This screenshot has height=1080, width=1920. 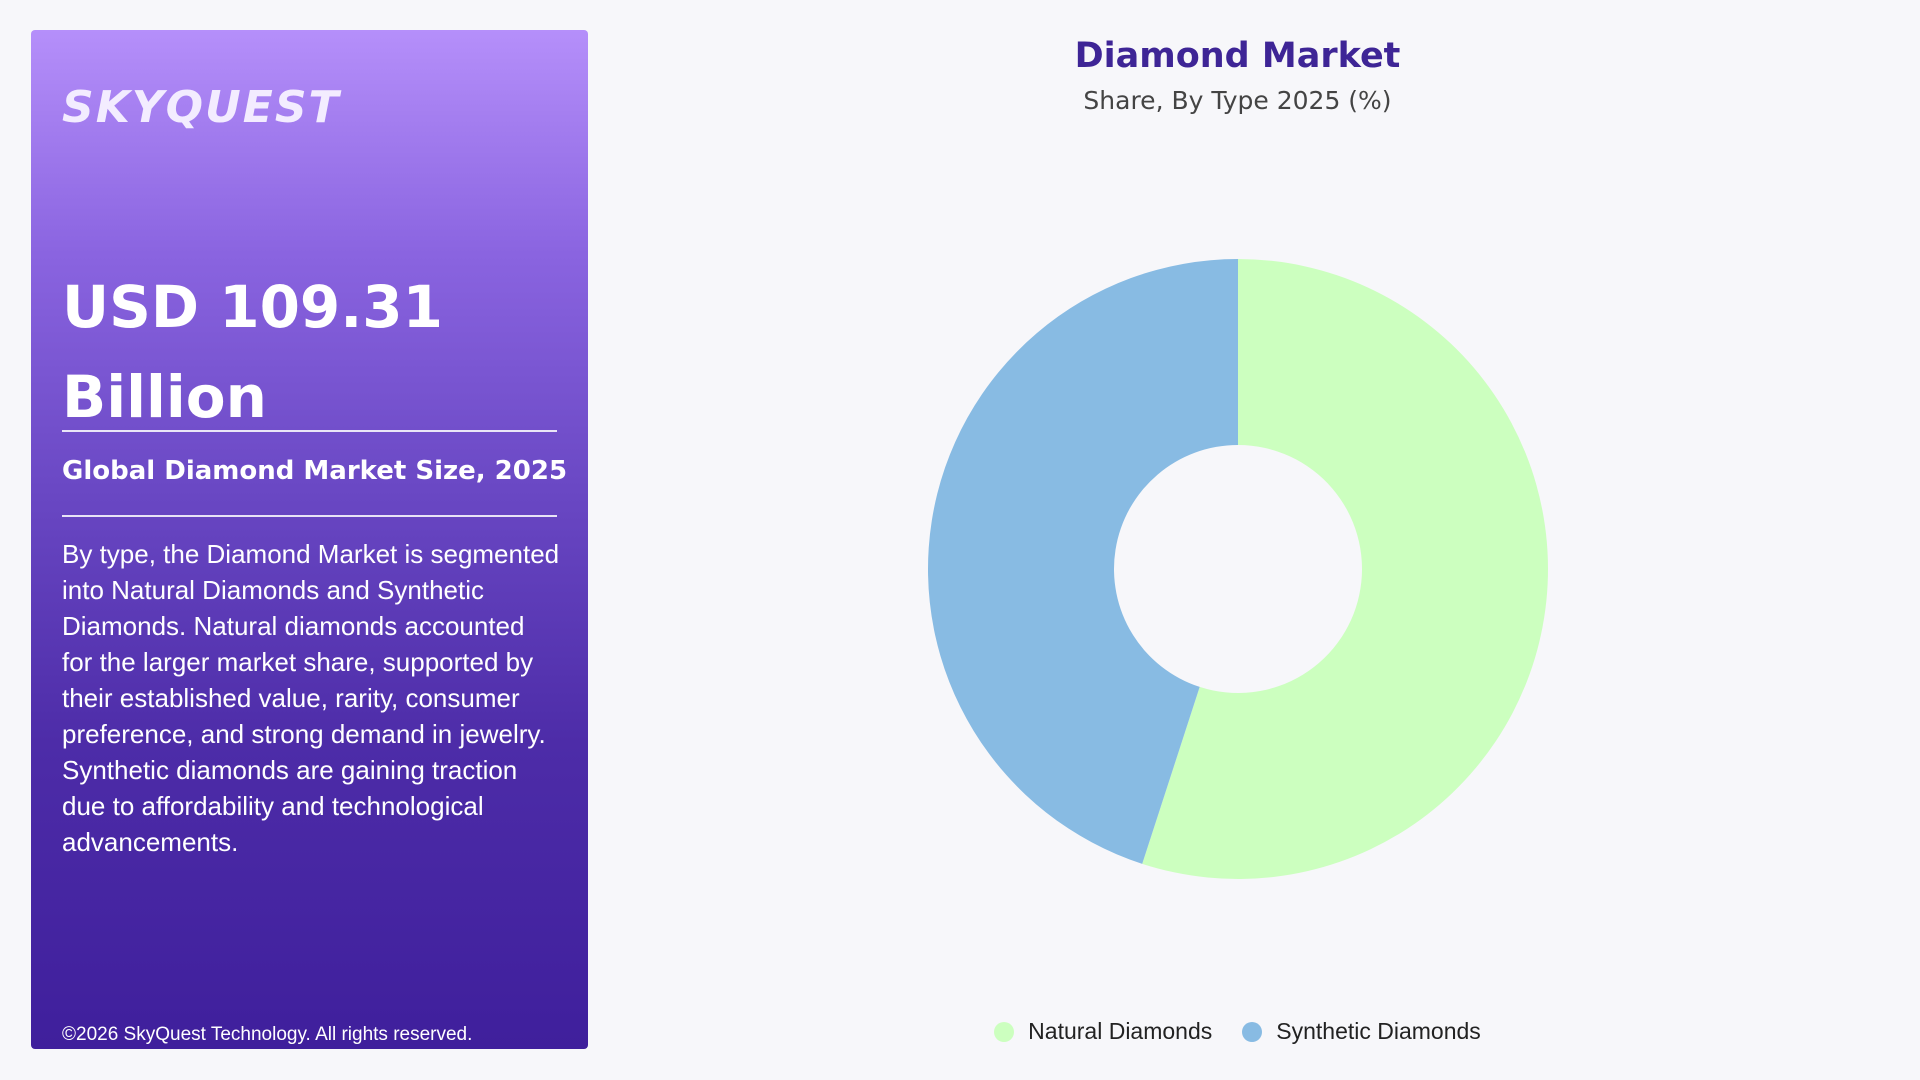 What do you see at coordinates (1237, 1031) in the screenshot?
I see `chart-legend: Natural Diamonds Synthetic Diamonds` at bounding box center [1237, 1031].